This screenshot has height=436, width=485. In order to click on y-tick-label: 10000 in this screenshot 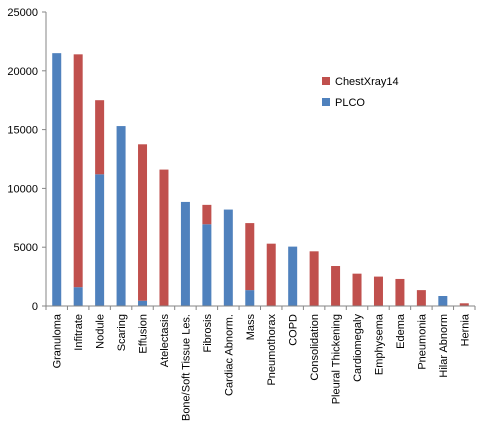, I will do `click(22, 189)`.